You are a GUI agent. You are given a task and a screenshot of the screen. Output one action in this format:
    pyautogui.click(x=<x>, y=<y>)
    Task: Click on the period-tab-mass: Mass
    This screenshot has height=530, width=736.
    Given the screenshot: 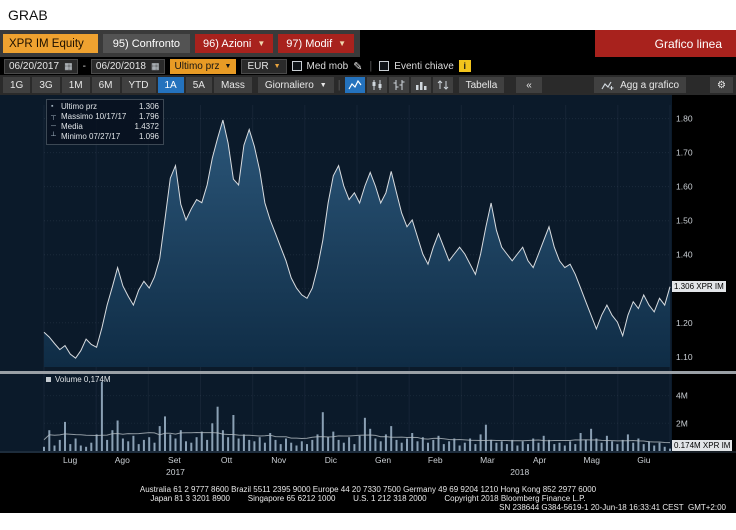 What is the action you would take?
    pyautogui.click(x=232, y=85)
    